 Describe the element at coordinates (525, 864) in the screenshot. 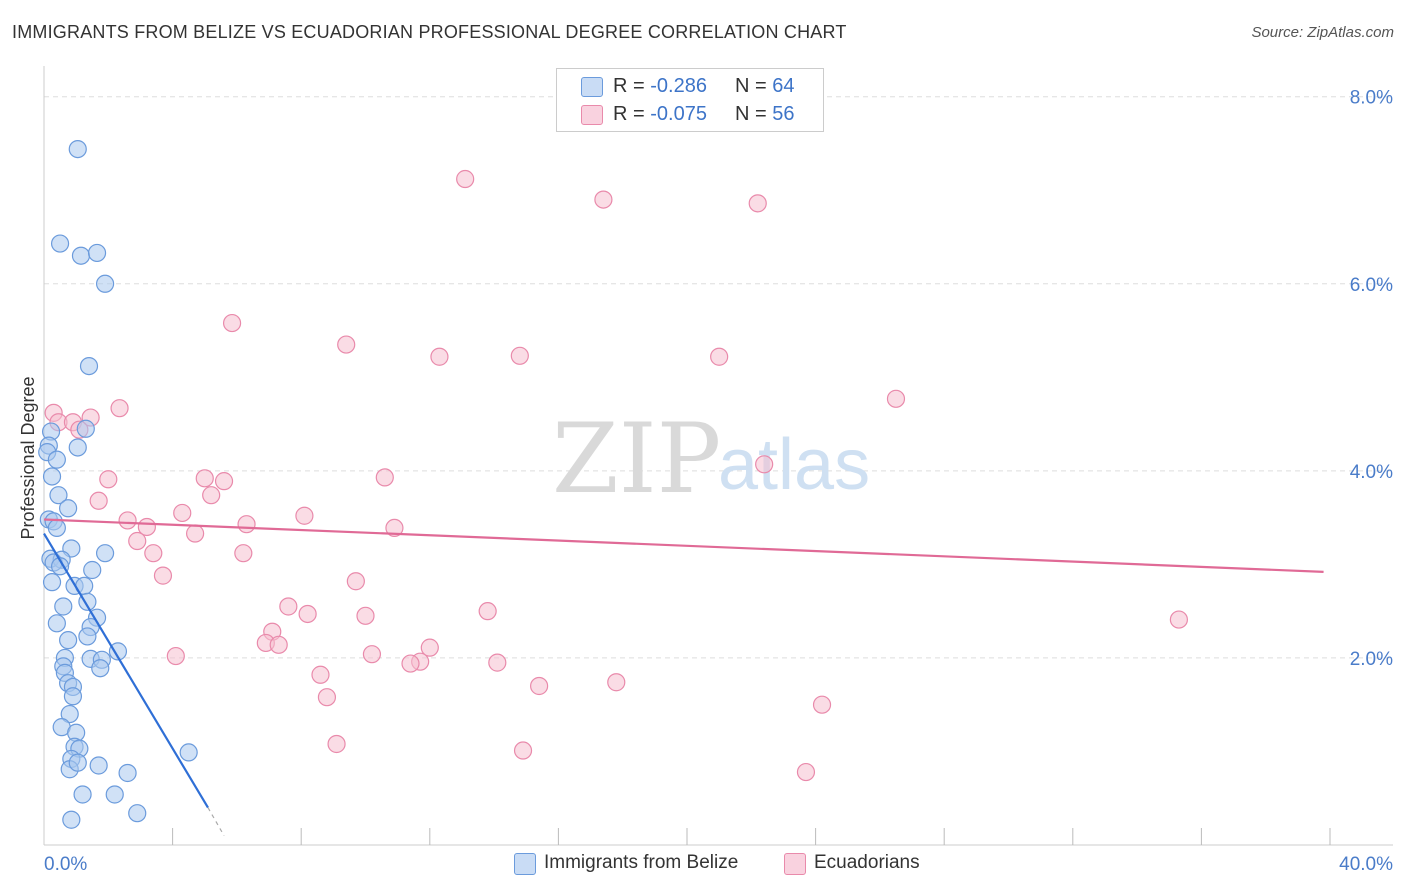

I see `legend-swatch-blue` at that location.